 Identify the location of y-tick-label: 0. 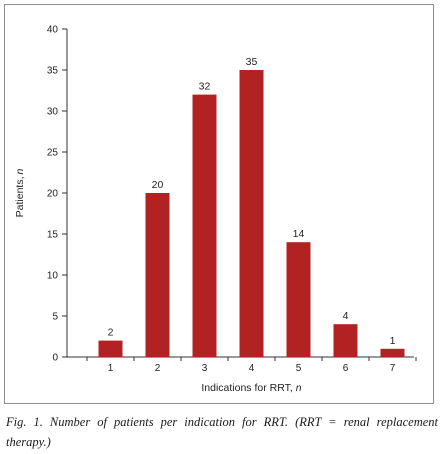
(55, 358).